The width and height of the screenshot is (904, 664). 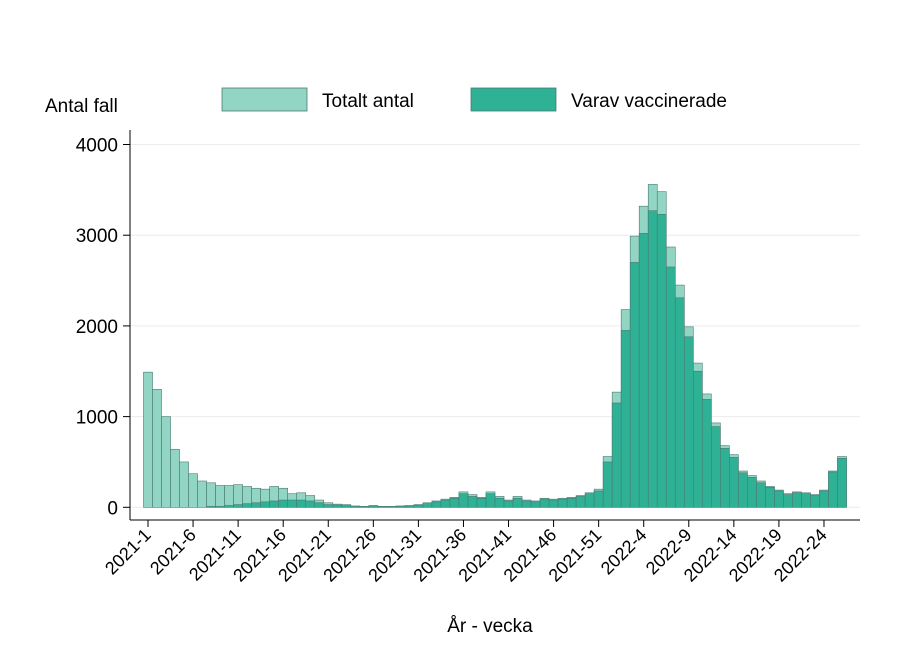 What do you see at coordinates (128, 552) in the screenshot?
I see `x-tick-label: 2021-1` at bounding box center [128, 552].